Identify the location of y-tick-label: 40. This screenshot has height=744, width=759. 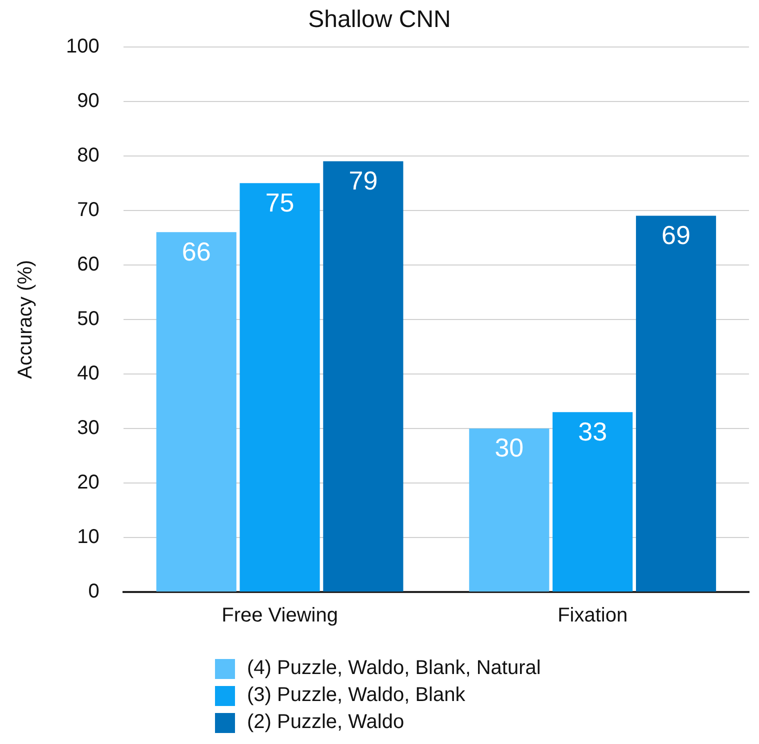
(88, 373).